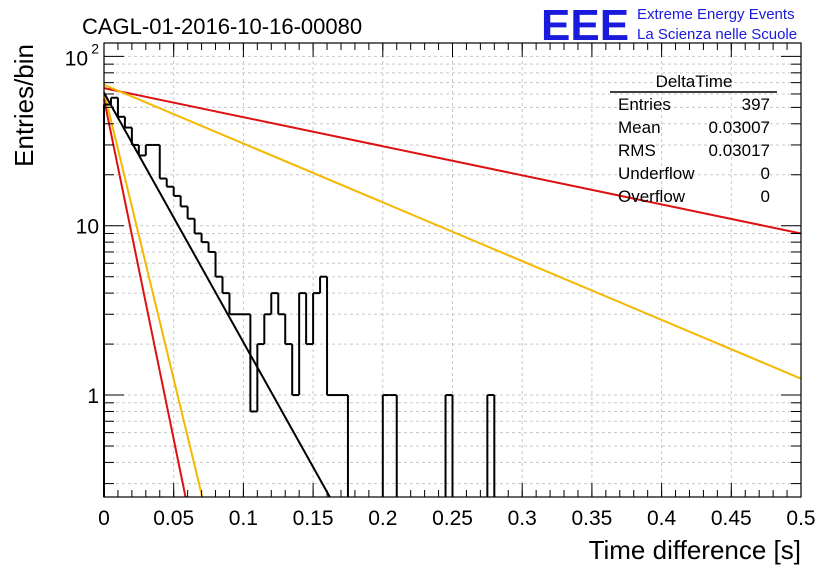  What do you see at coordinates (637, 150) in the screenshot?
I see `stats-row-label: RMS` at bounding box center [637, 150].